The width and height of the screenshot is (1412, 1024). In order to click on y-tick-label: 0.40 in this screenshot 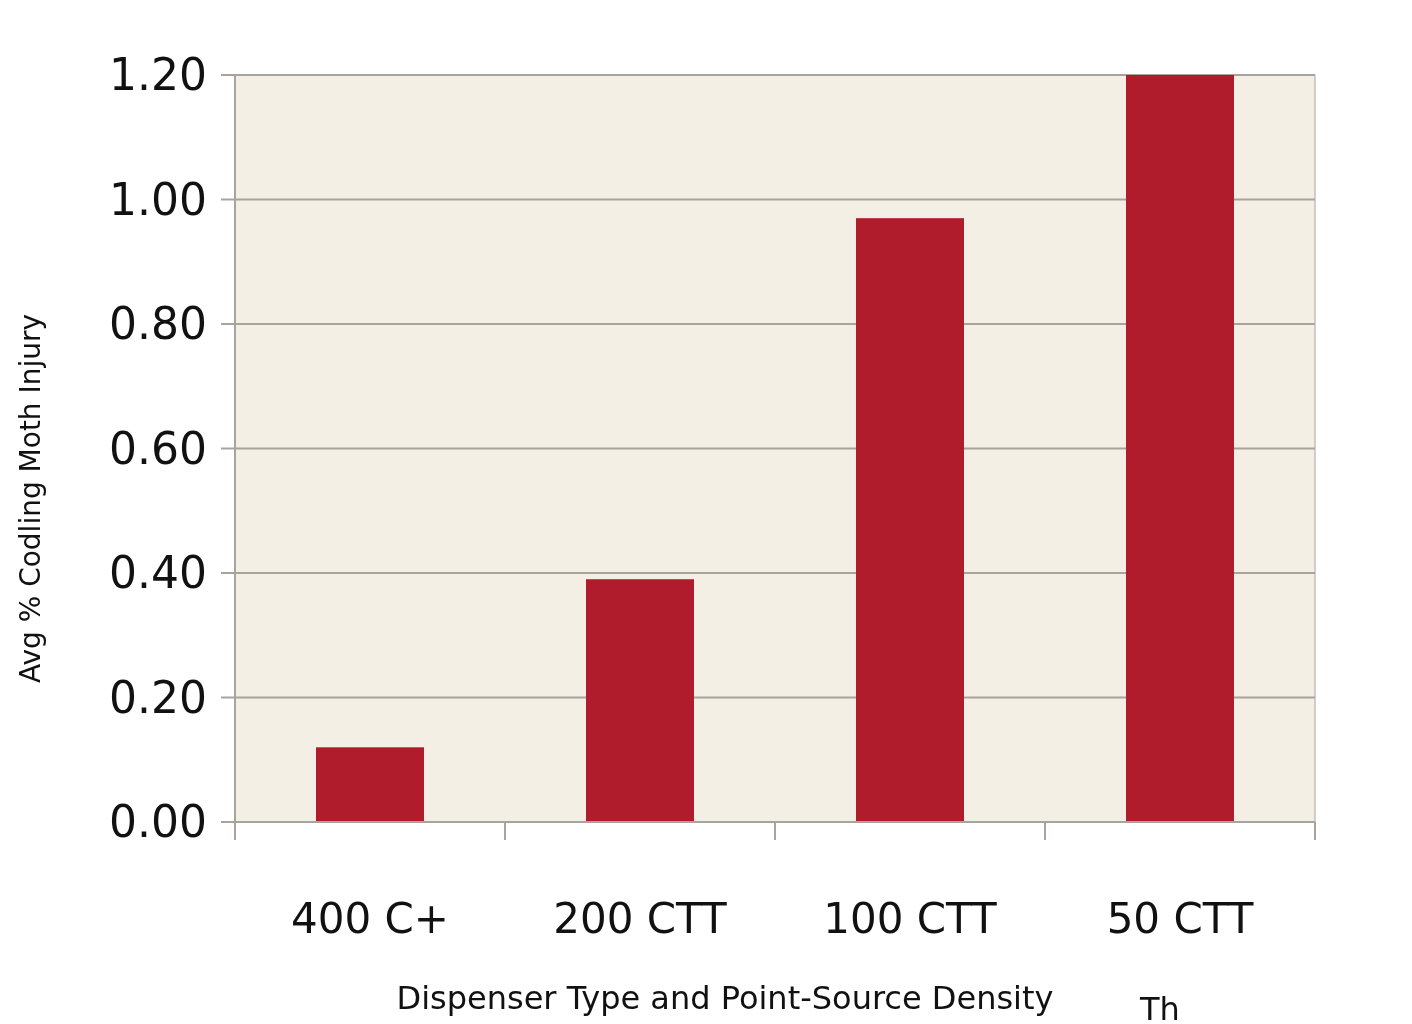, I will do `click(158, 573)`.